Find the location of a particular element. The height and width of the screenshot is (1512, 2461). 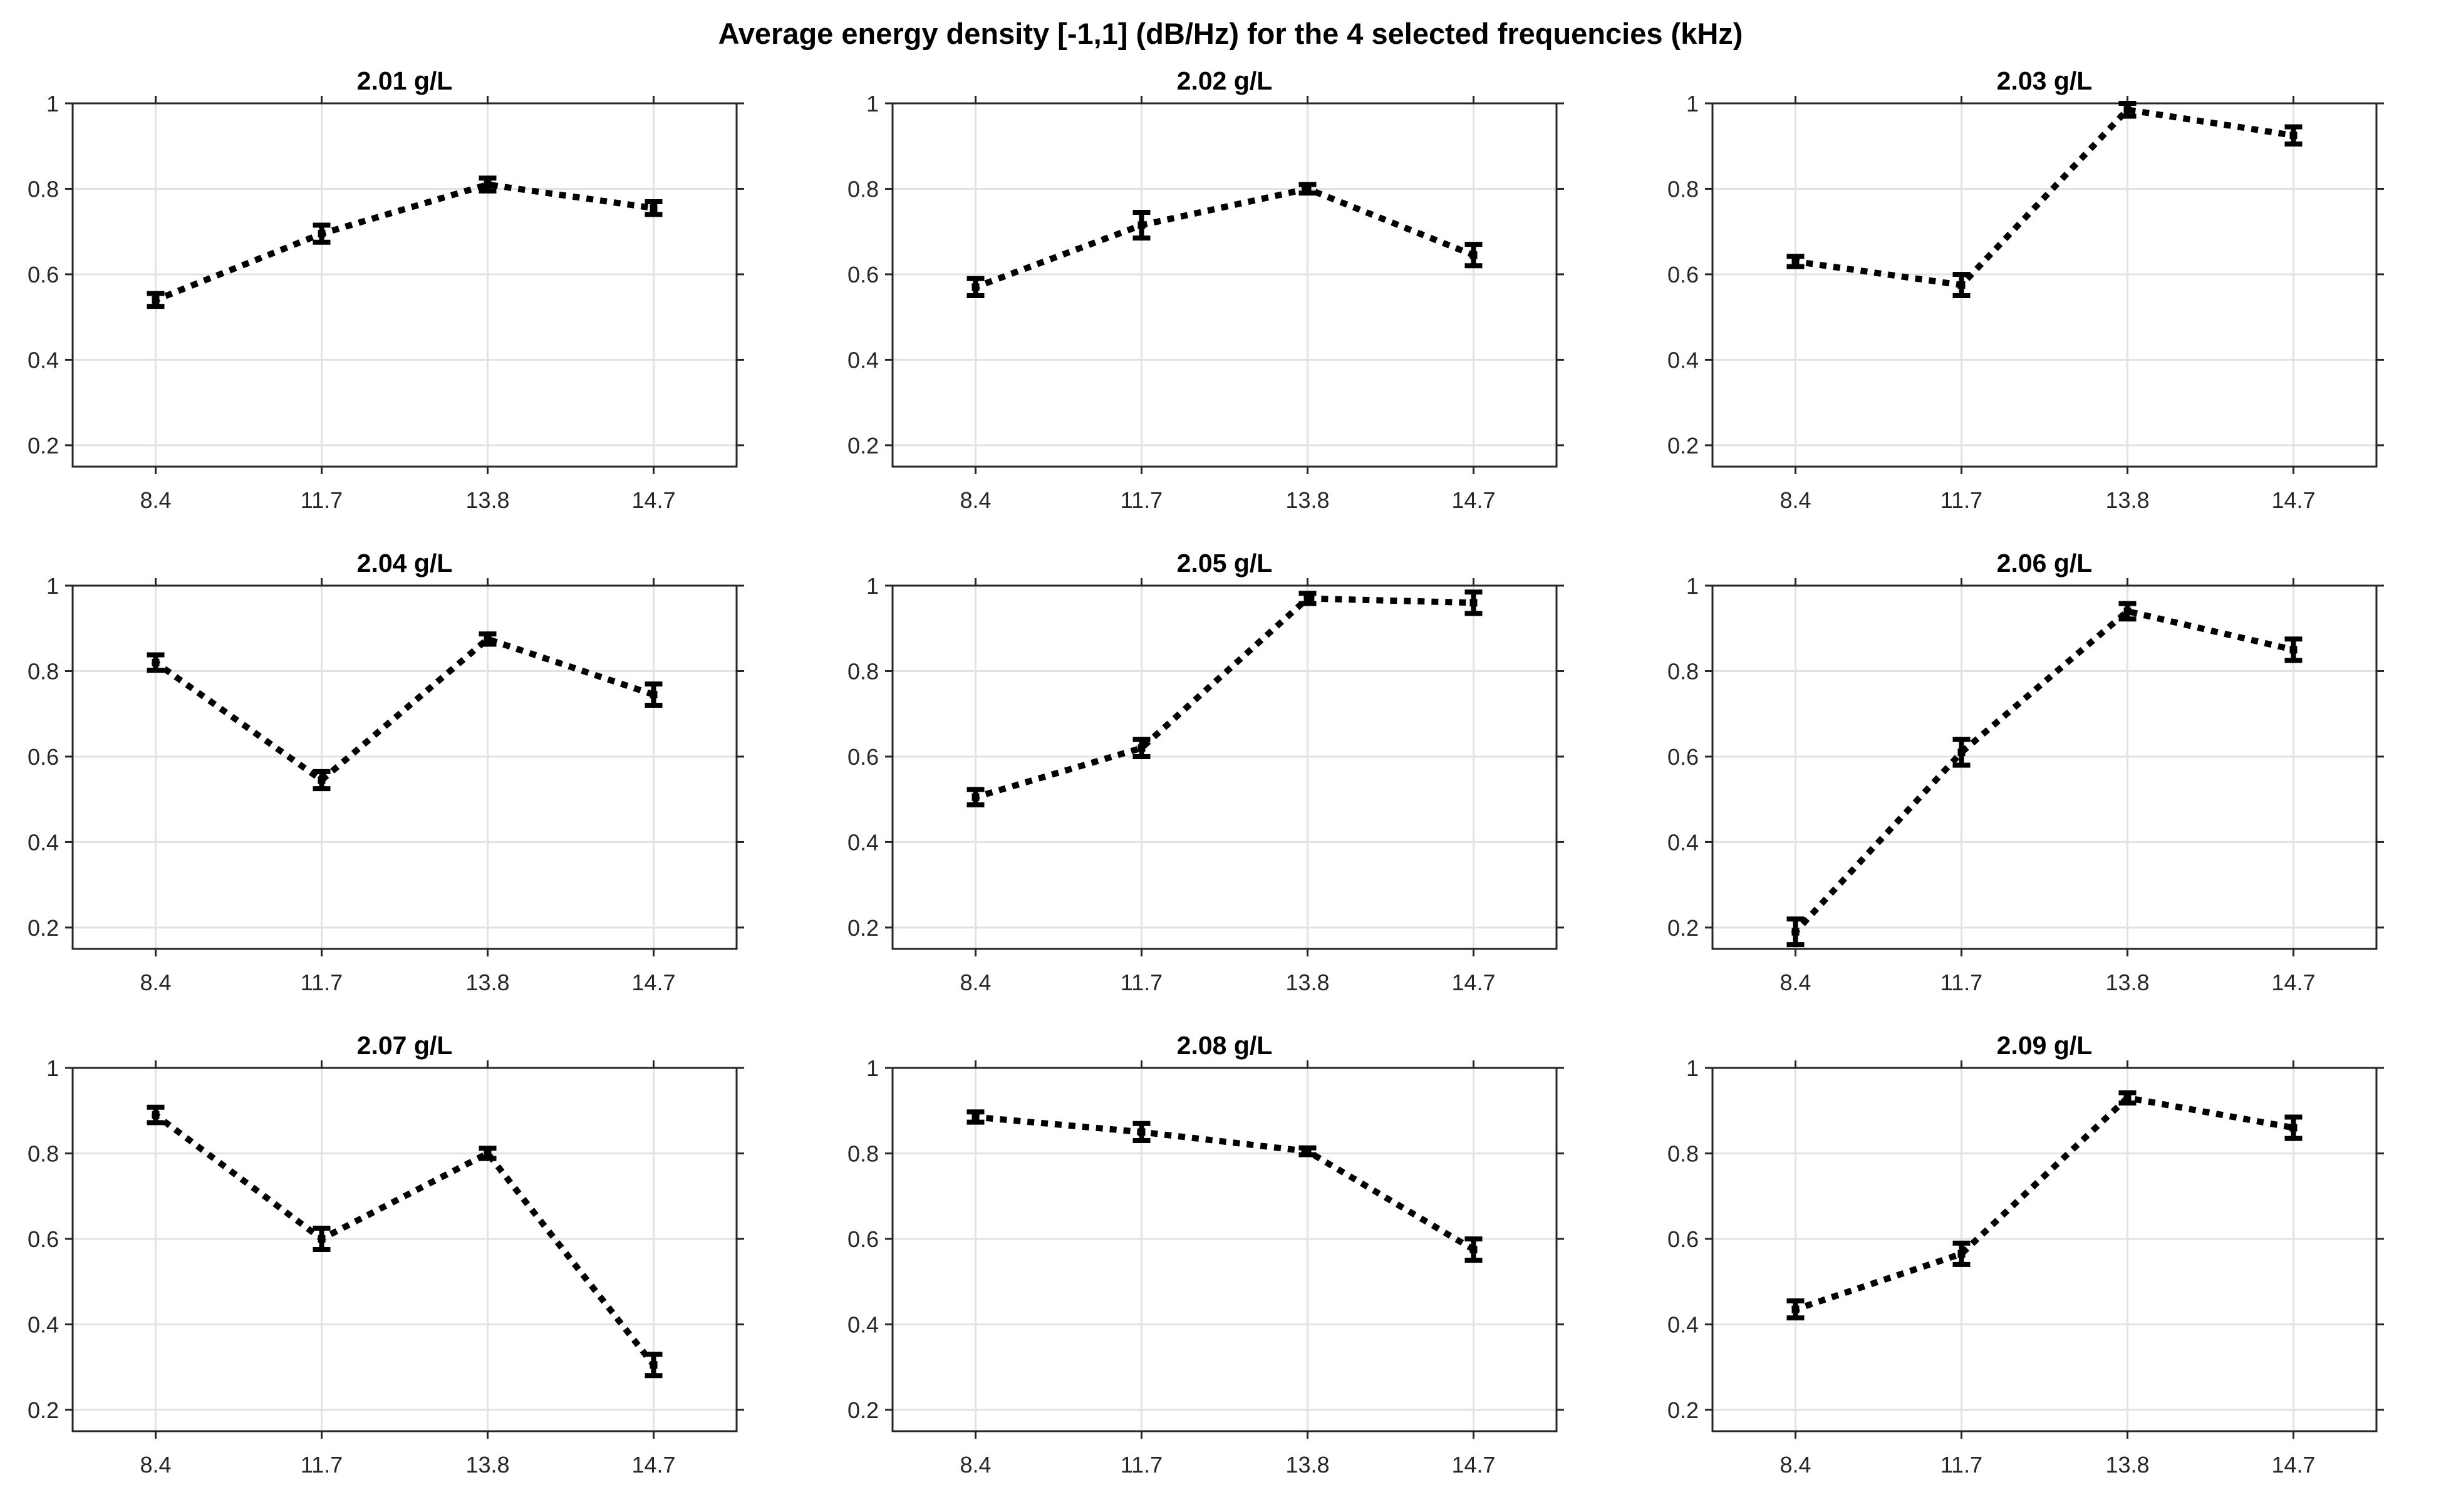

subplot-title: 2.05 g/L is located at coordinates (1225, 563).